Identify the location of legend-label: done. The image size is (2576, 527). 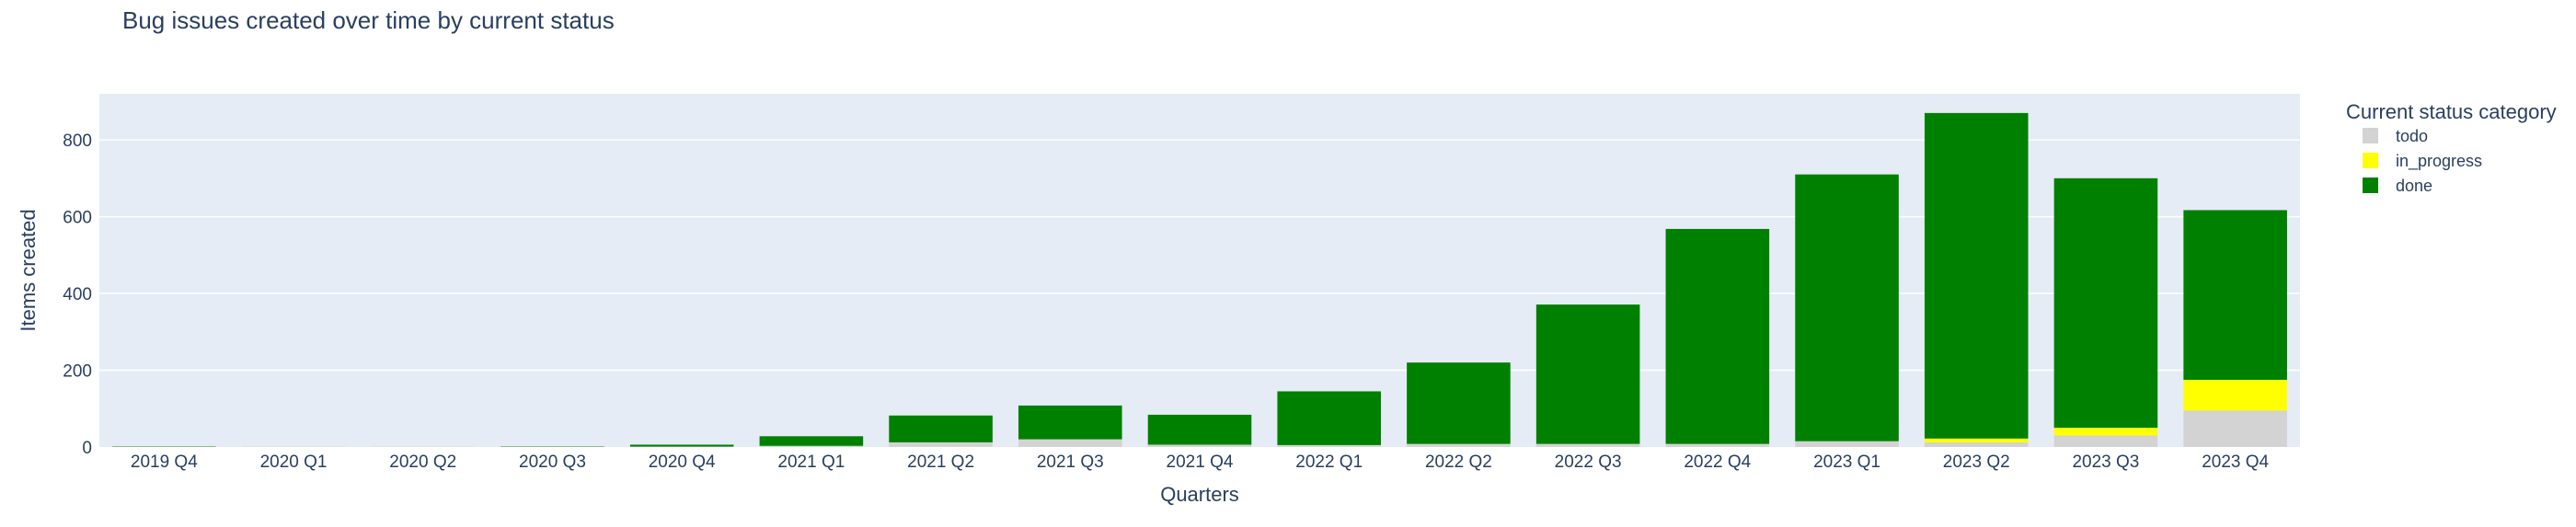
(2414, 186).